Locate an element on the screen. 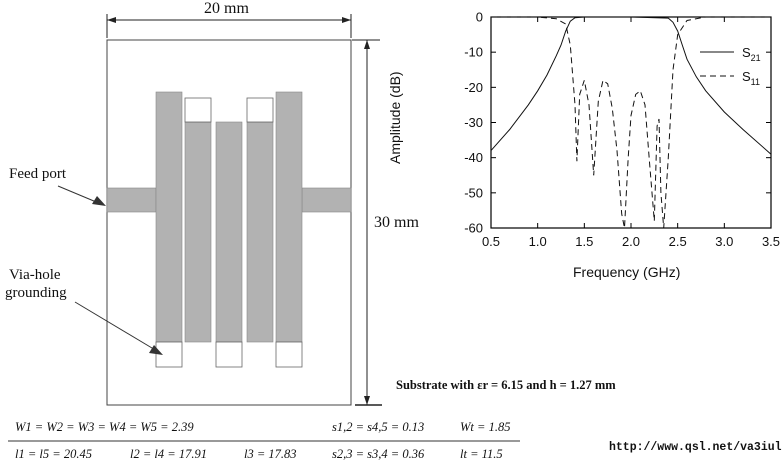 The height and width of the screenshot is (465, 782). feed-port-label: Feed port is located at coordinates (38, 174).